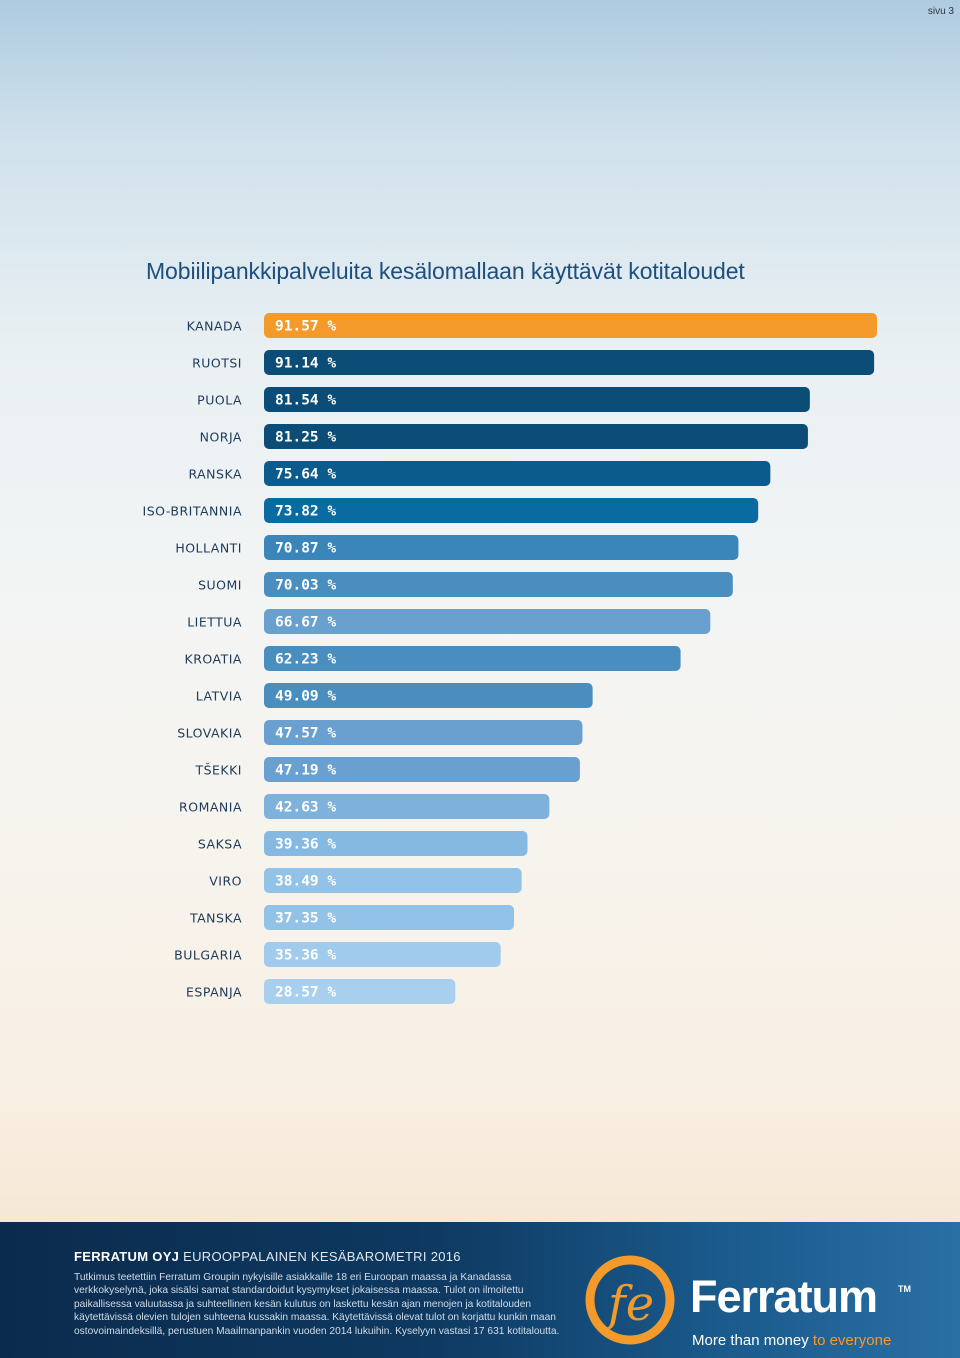  Describe the element at coordinates (940, 11) in the screenshot. I see `page-number: sivu 3` at that location.